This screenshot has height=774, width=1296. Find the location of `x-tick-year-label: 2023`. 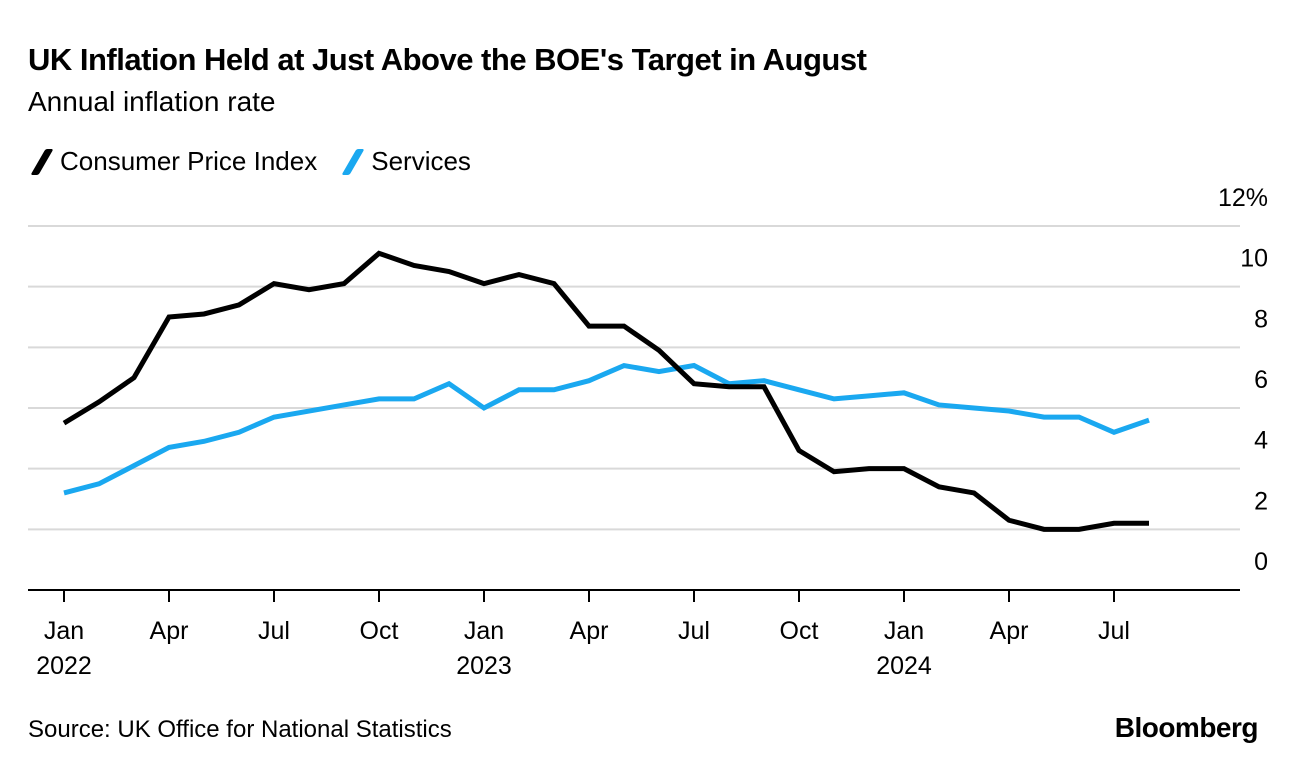

x-tick-year-label: 2023 is located at coordinates (484, 666).